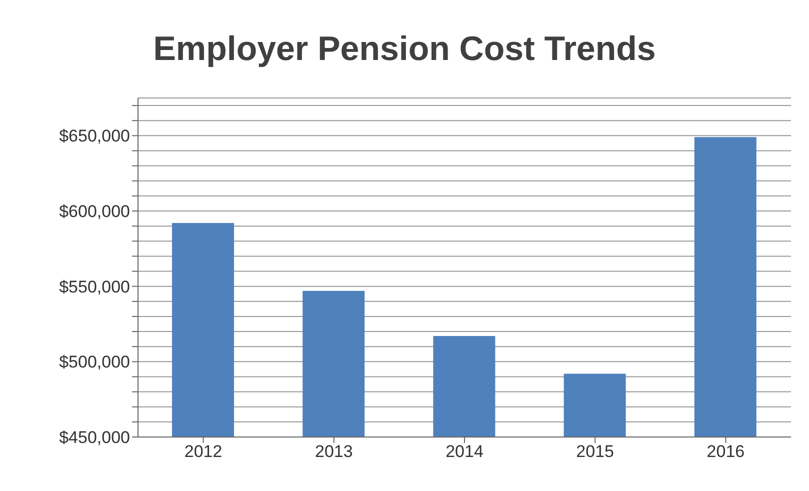 The image size is (809, 491). What do you see at coordinates (465, 452) in the screenshot?
I see `x-tick-label: 2014` at bounding box center [465, 452].